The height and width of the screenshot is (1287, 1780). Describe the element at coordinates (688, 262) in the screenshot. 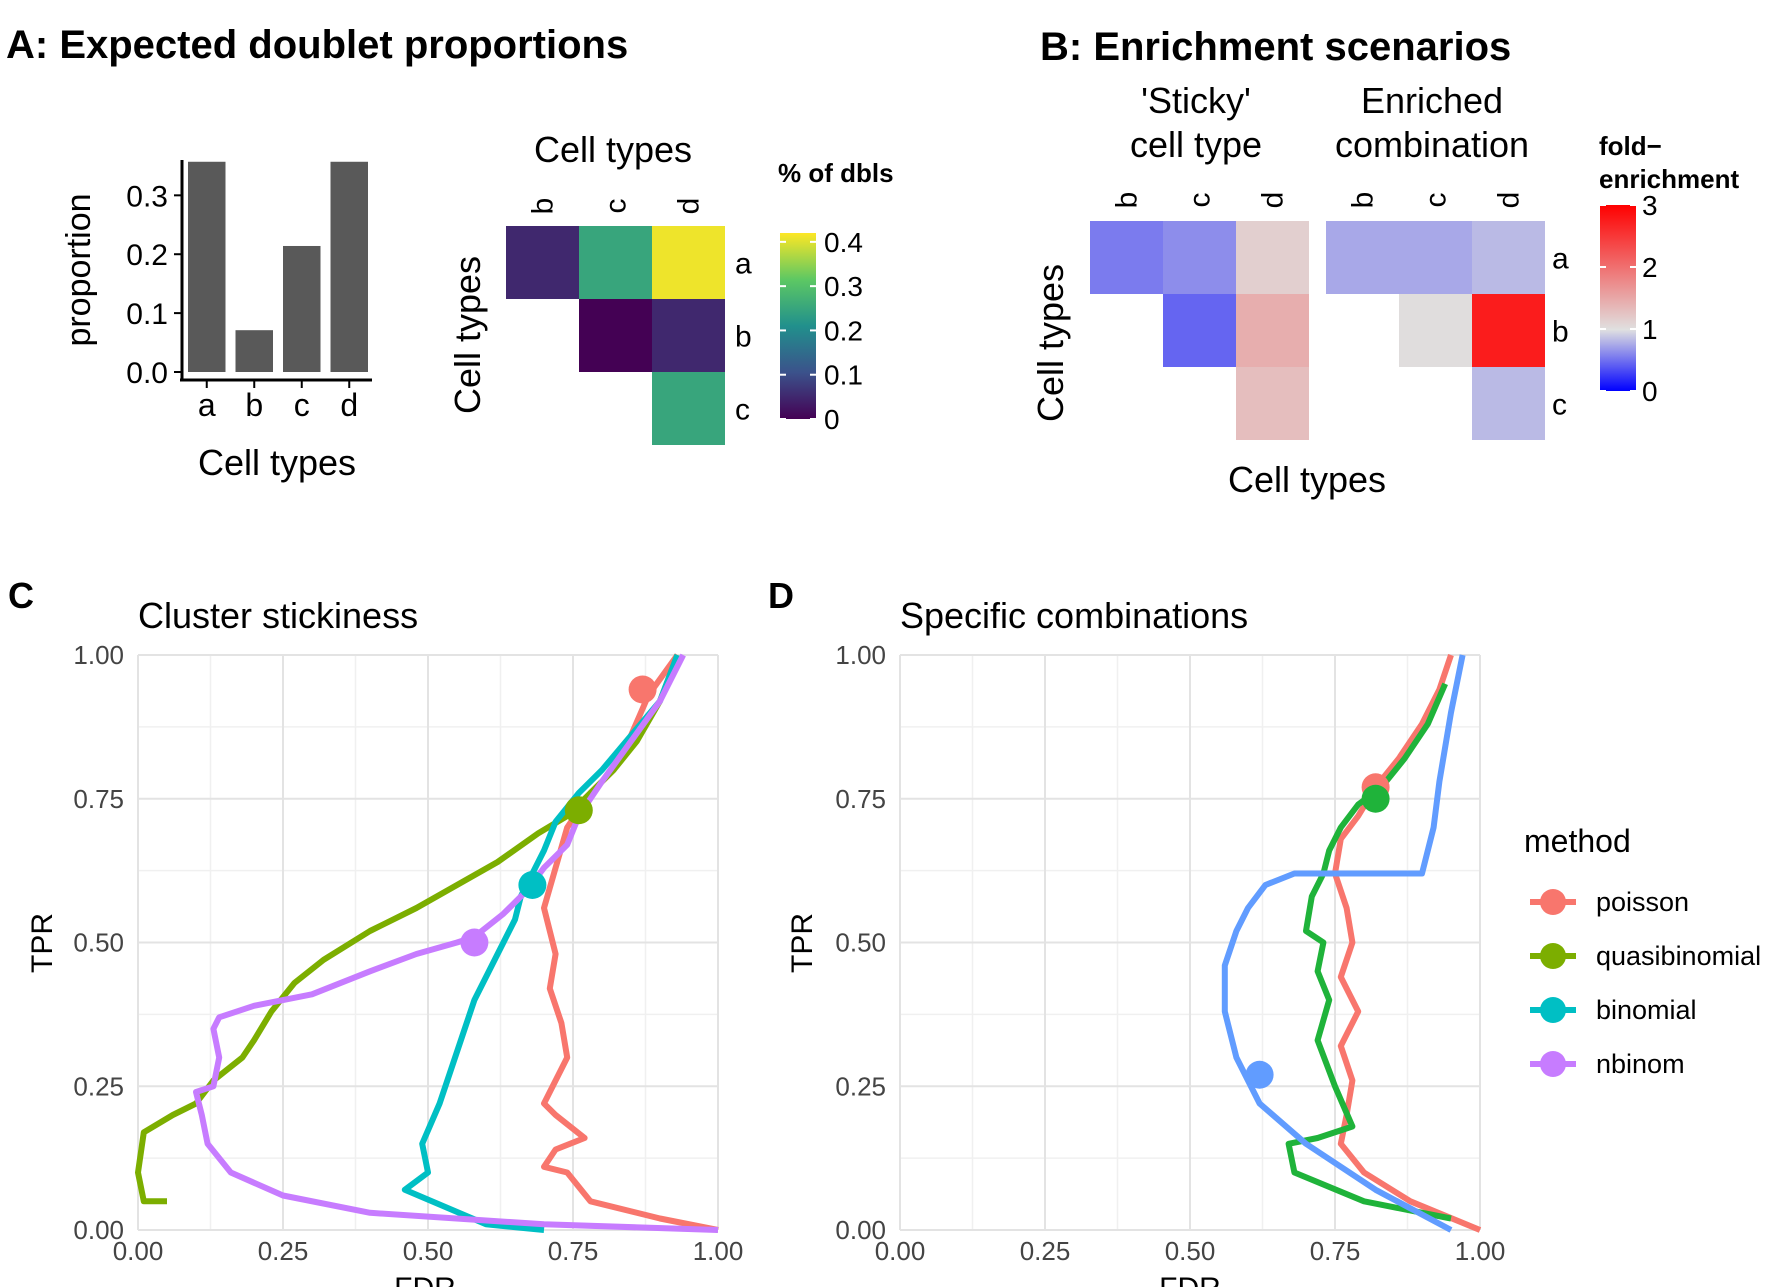

I see `heatmap-a-cell-a-d` at that location.